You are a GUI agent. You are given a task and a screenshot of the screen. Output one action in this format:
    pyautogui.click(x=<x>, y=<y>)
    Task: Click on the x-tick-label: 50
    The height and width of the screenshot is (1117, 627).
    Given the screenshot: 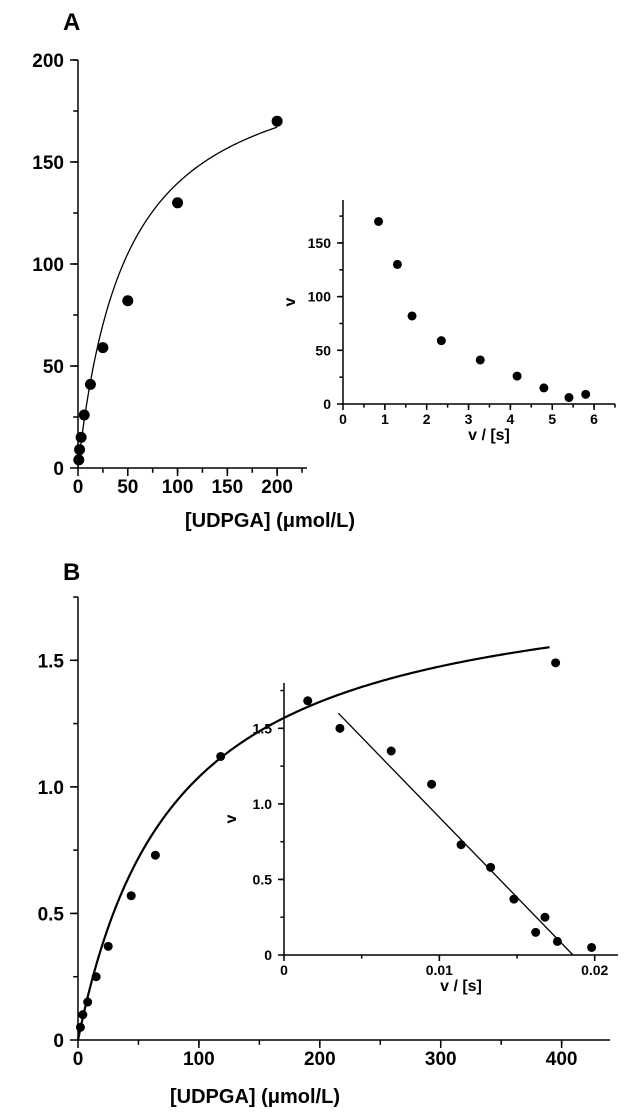 What is the action you would take?
    pyautogui.click(x=127, y=487)
    